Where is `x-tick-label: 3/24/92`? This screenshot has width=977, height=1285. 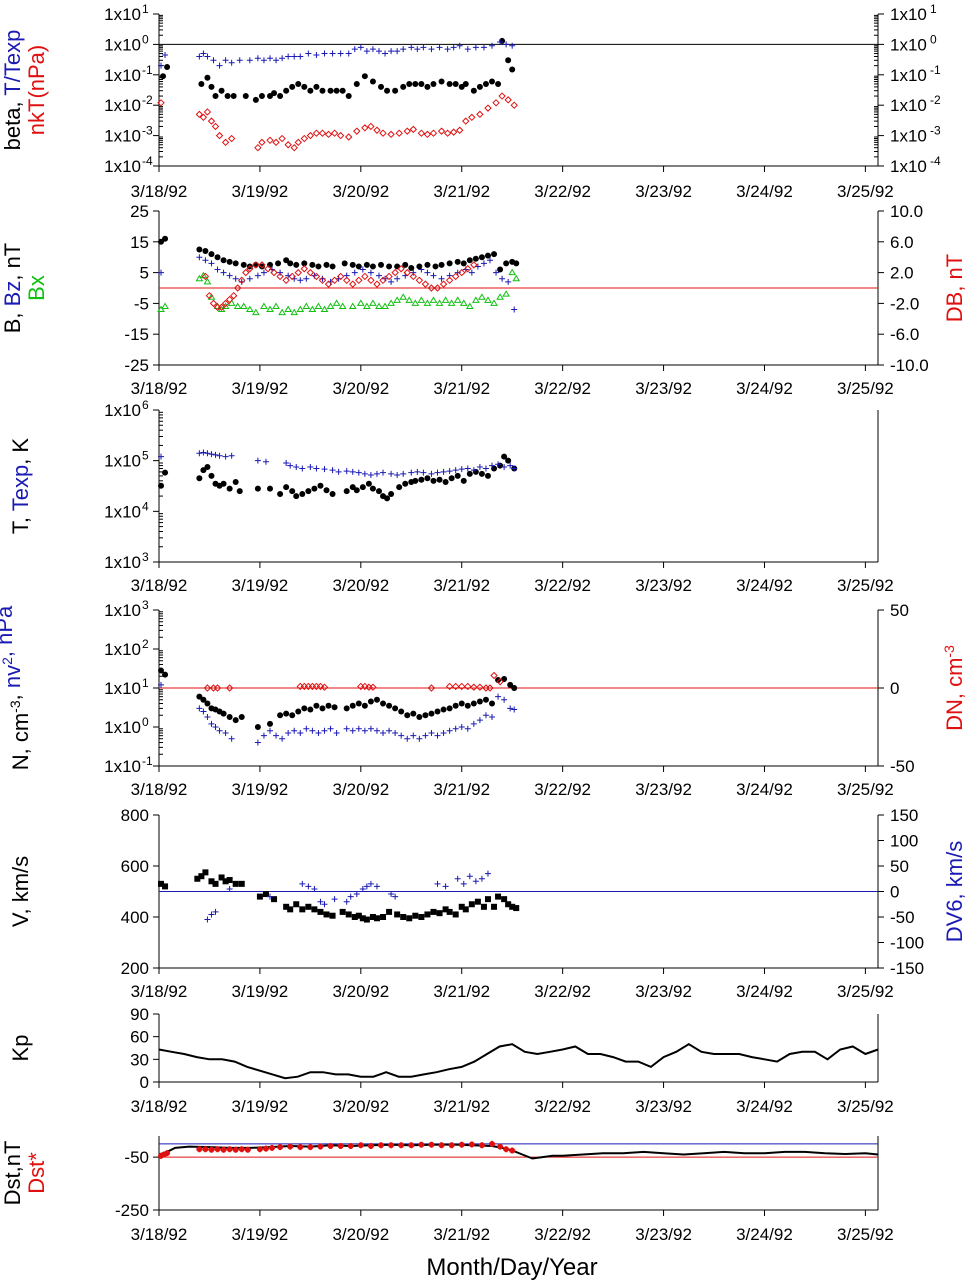
x-tick-label: 3/24/92 is located at coordinates (764, 388).